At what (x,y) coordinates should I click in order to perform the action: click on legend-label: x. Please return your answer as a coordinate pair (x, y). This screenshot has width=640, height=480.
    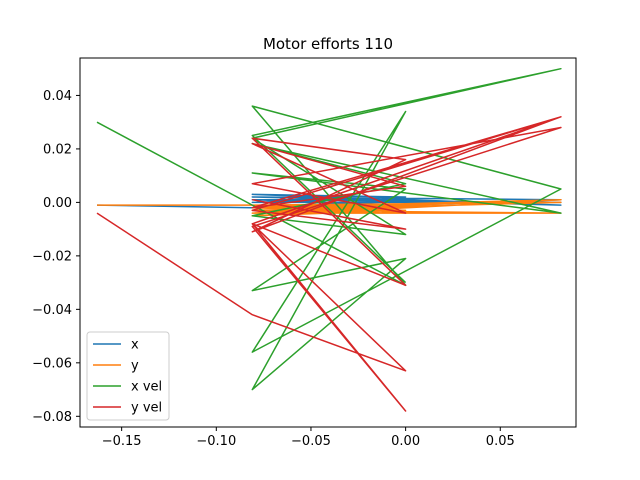
    Looking at the image, I should click on (135, 345).